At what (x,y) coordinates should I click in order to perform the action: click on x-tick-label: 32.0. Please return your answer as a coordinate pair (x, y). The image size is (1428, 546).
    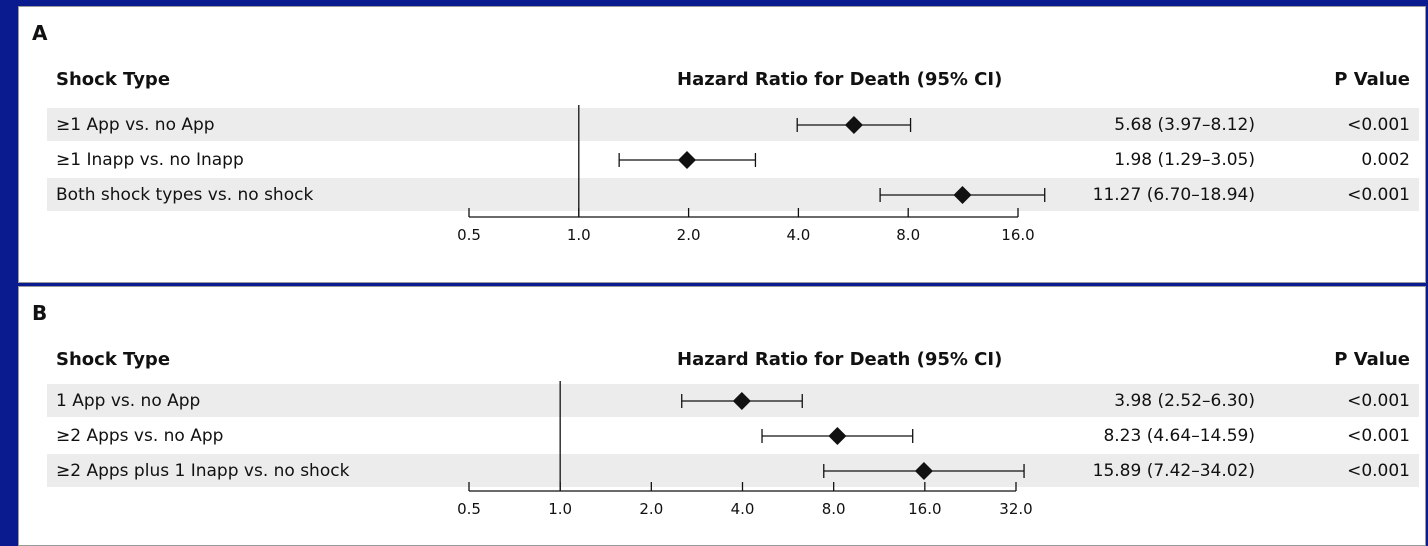
    Looking at the image, I should click on (1015, 509).